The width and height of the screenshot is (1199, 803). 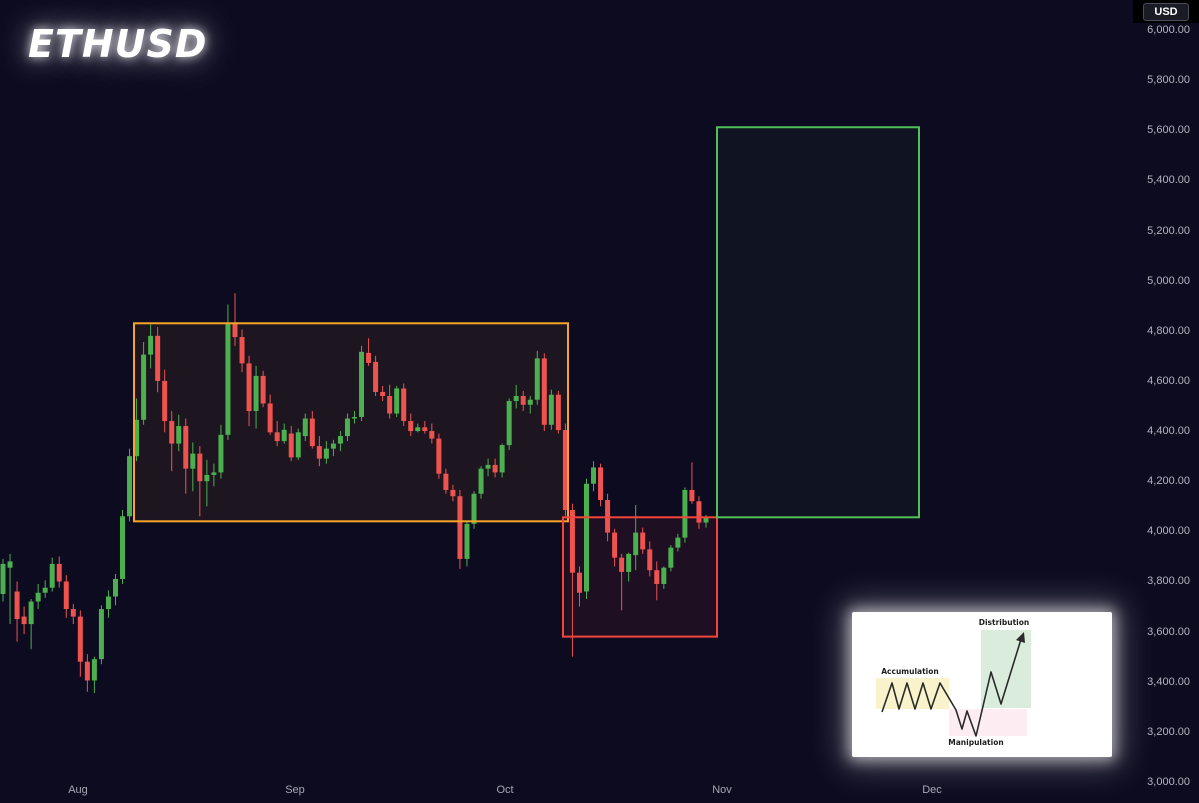 I want to click on distribution-target-box, so click(x=818, y=322).